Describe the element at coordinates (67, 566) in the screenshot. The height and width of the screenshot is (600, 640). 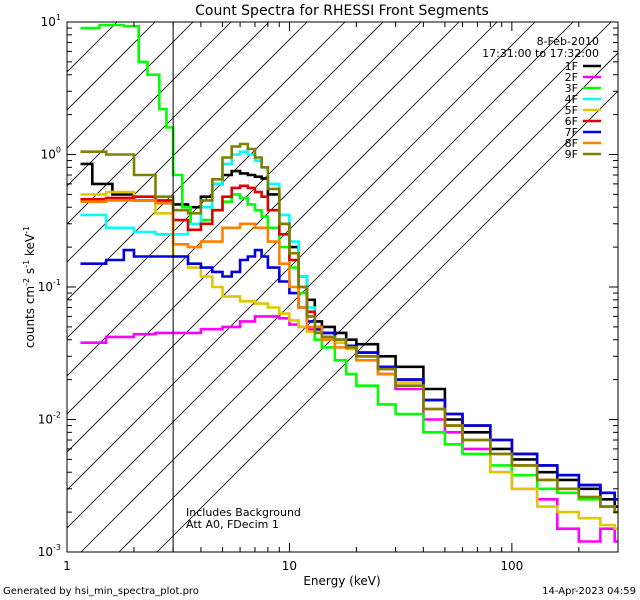
I see `x-tick-label: 1` at that location.